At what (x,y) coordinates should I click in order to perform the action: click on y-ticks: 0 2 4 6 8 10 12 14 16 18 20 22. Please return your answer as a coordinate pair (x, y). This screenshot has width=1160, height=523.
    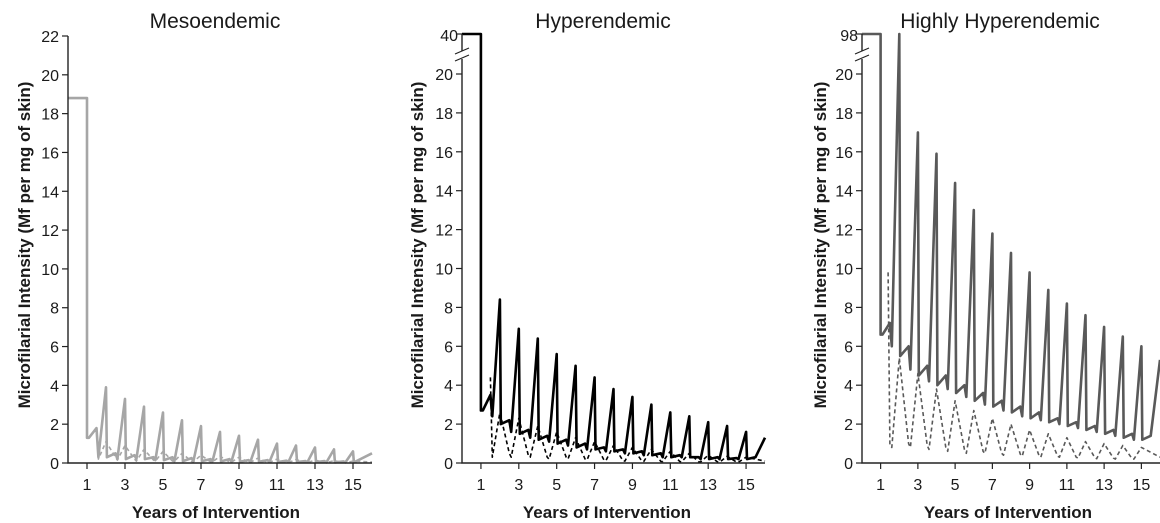
    Looking at the image, I should click on (54, 251).